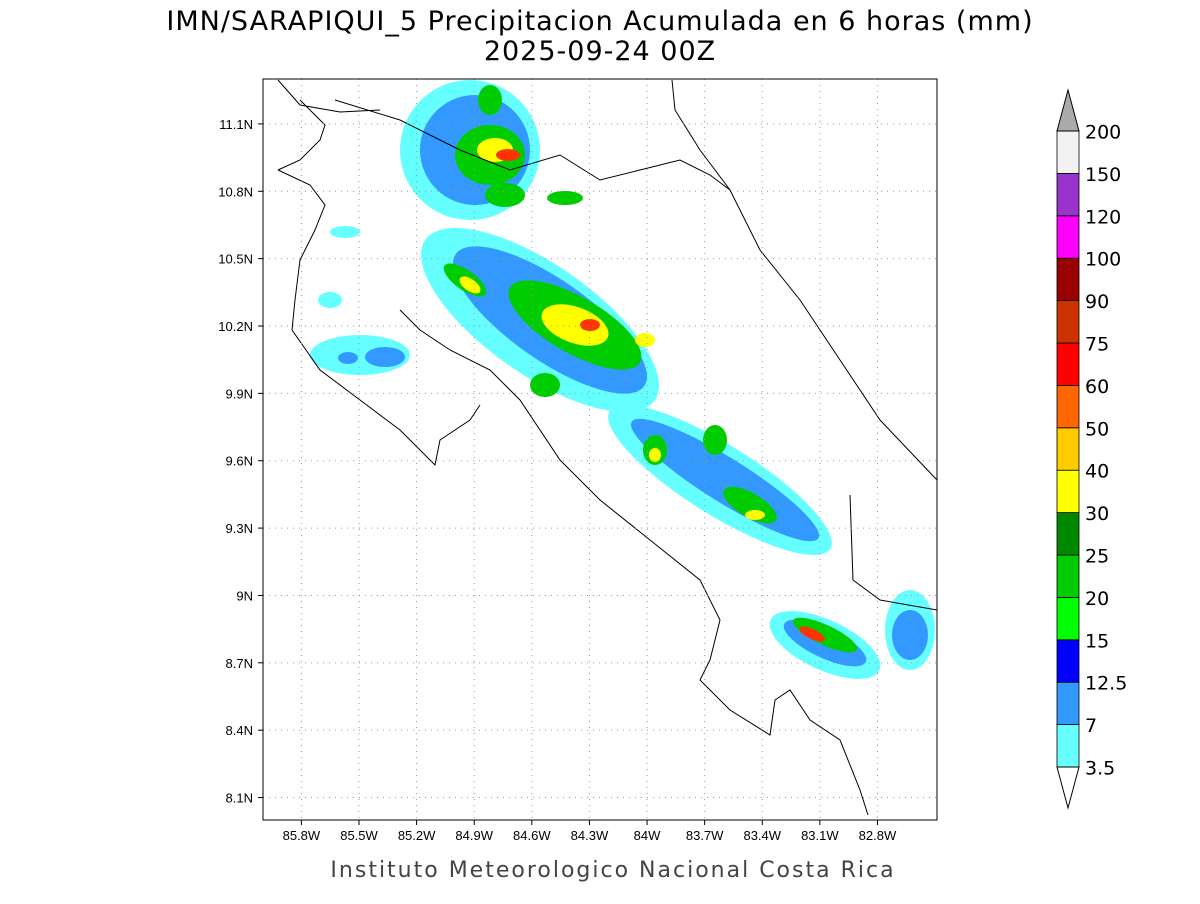  Describe the element at coordinates (329, 96) in the screenshot. I see `nicaragua-coast` at that location.